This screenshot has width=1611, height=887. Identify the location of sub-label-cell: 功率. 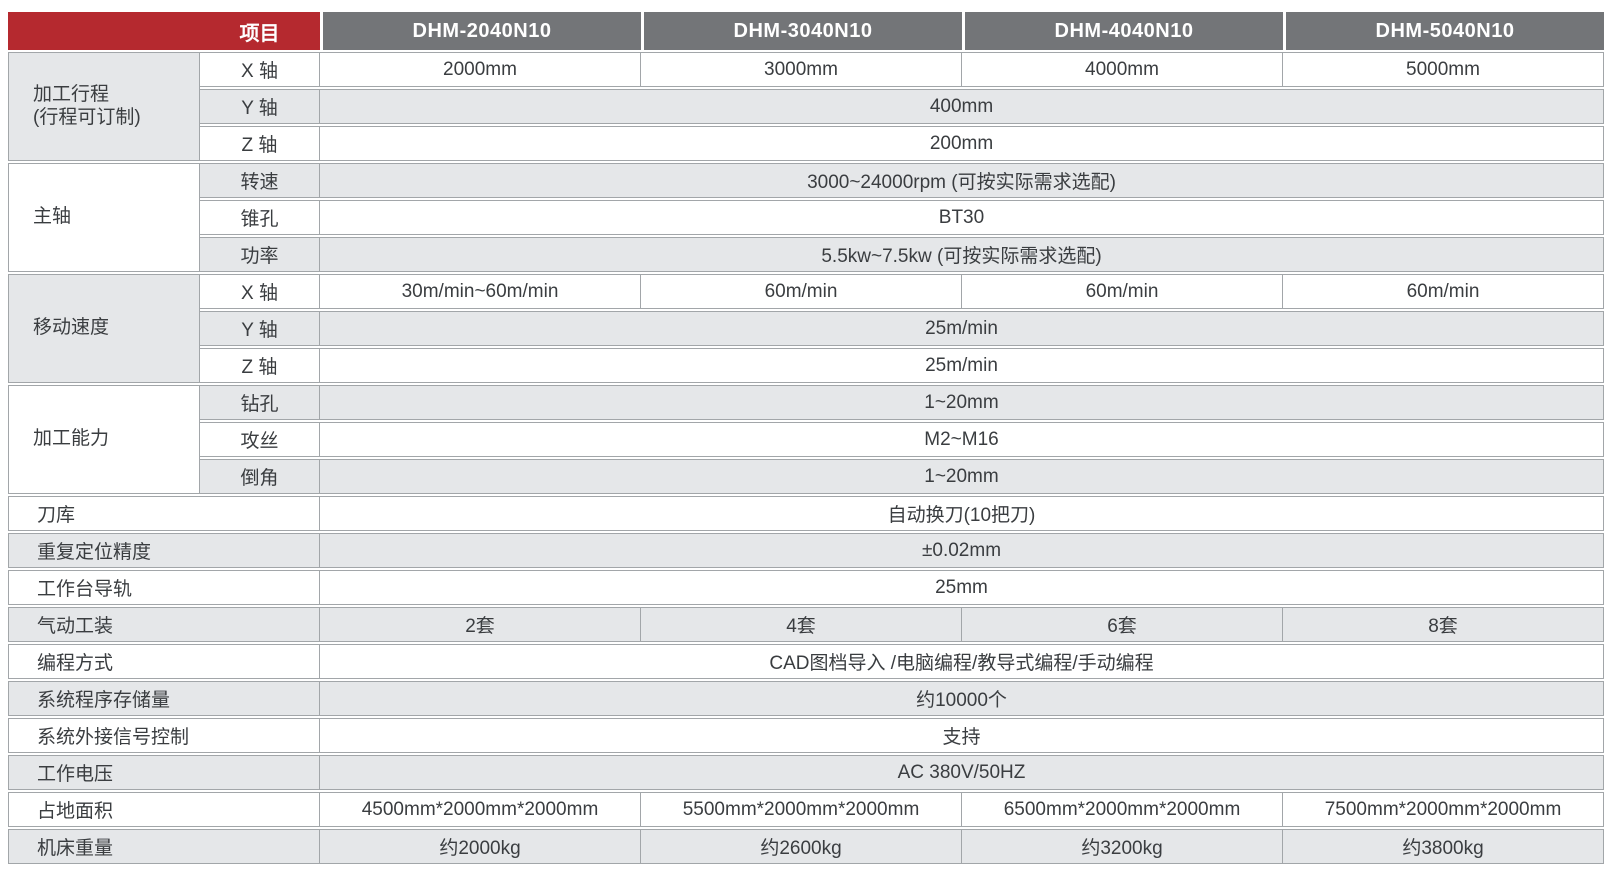
(260, 254).